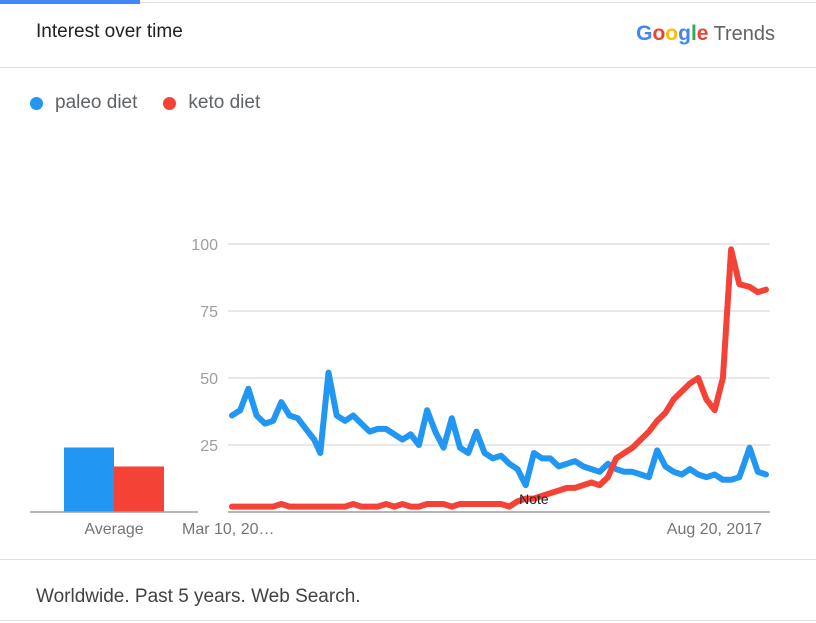 This screenshot has width=816, height=623. Describe the element at coordinates (534, 499) in the screenshot. I see `note-annotation: Note` at that location.